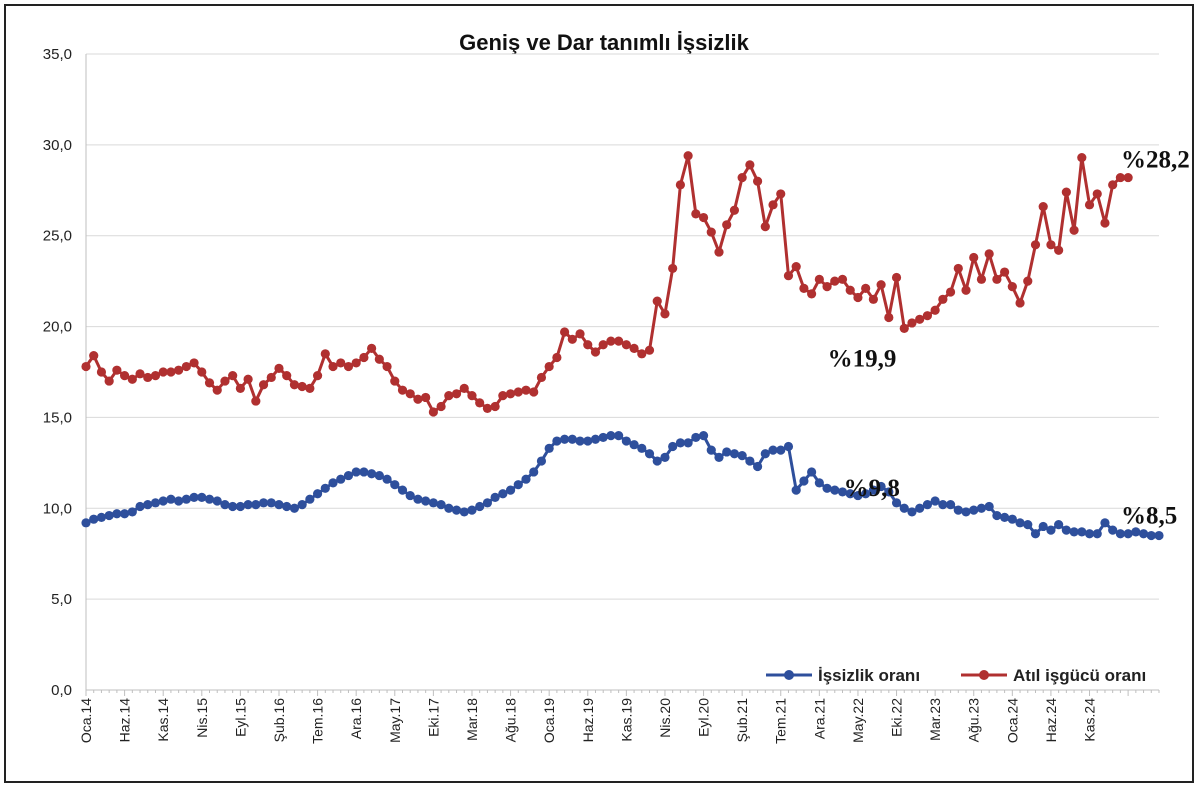 Image resolution: width=1200 pixels, height=789 pixels. I want to click on y-tick-label: 30,0, so click(57, 145).